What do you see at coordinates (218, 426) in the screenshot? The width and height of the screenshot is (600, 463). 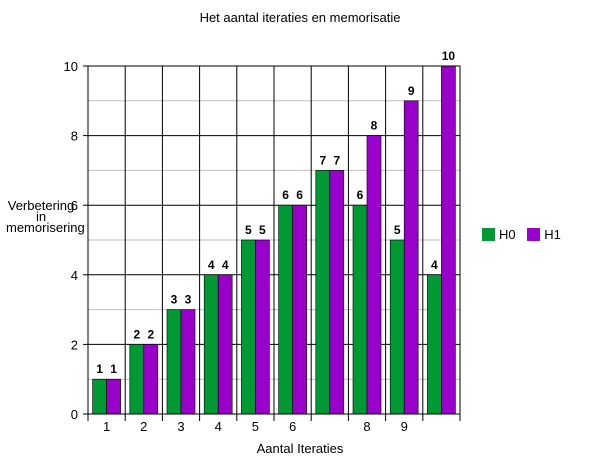 I see `x-tick-label: 4` at bounding box center [218, 426].